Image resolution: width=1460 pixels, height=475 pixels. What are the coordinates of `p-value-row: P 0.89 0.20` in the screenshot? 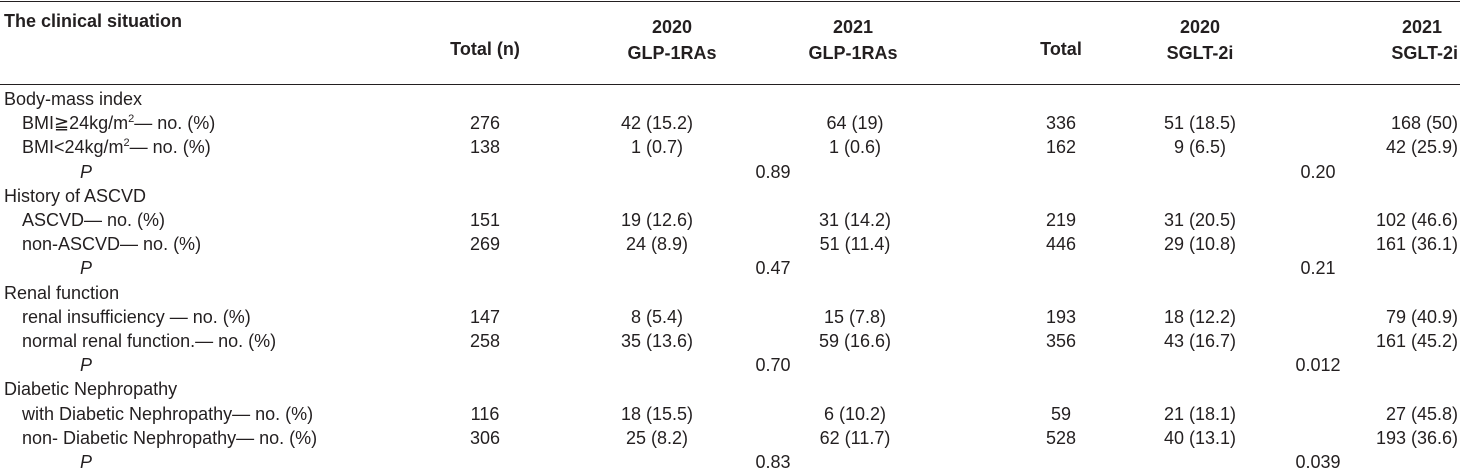 It's located at (730, 172).